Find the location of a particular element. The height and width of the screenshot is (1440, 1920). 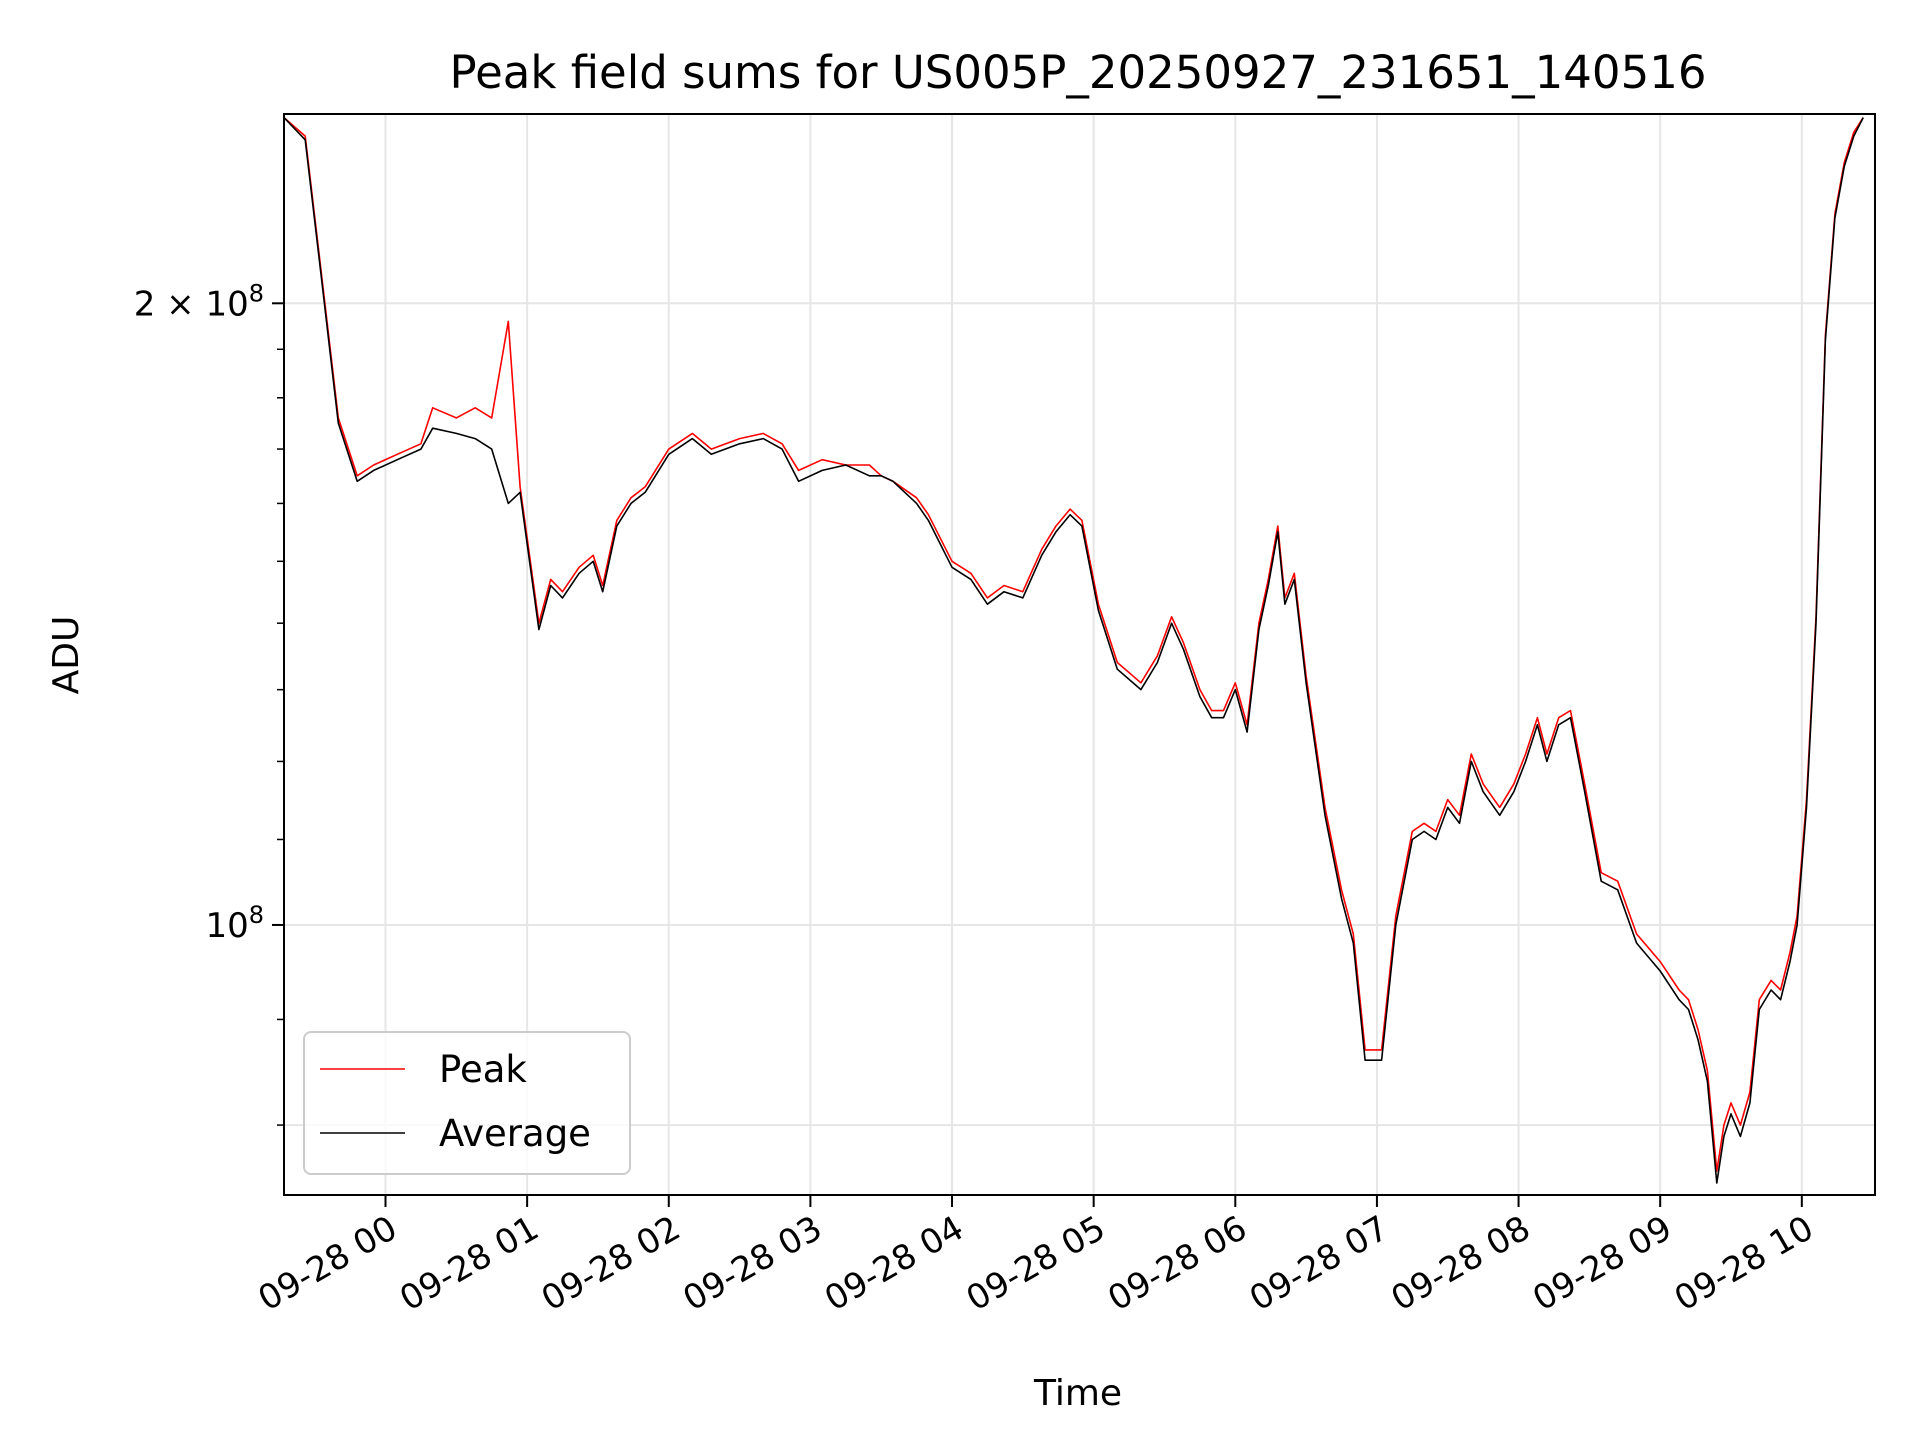

legend-box is located at coordinates (467, 1103).